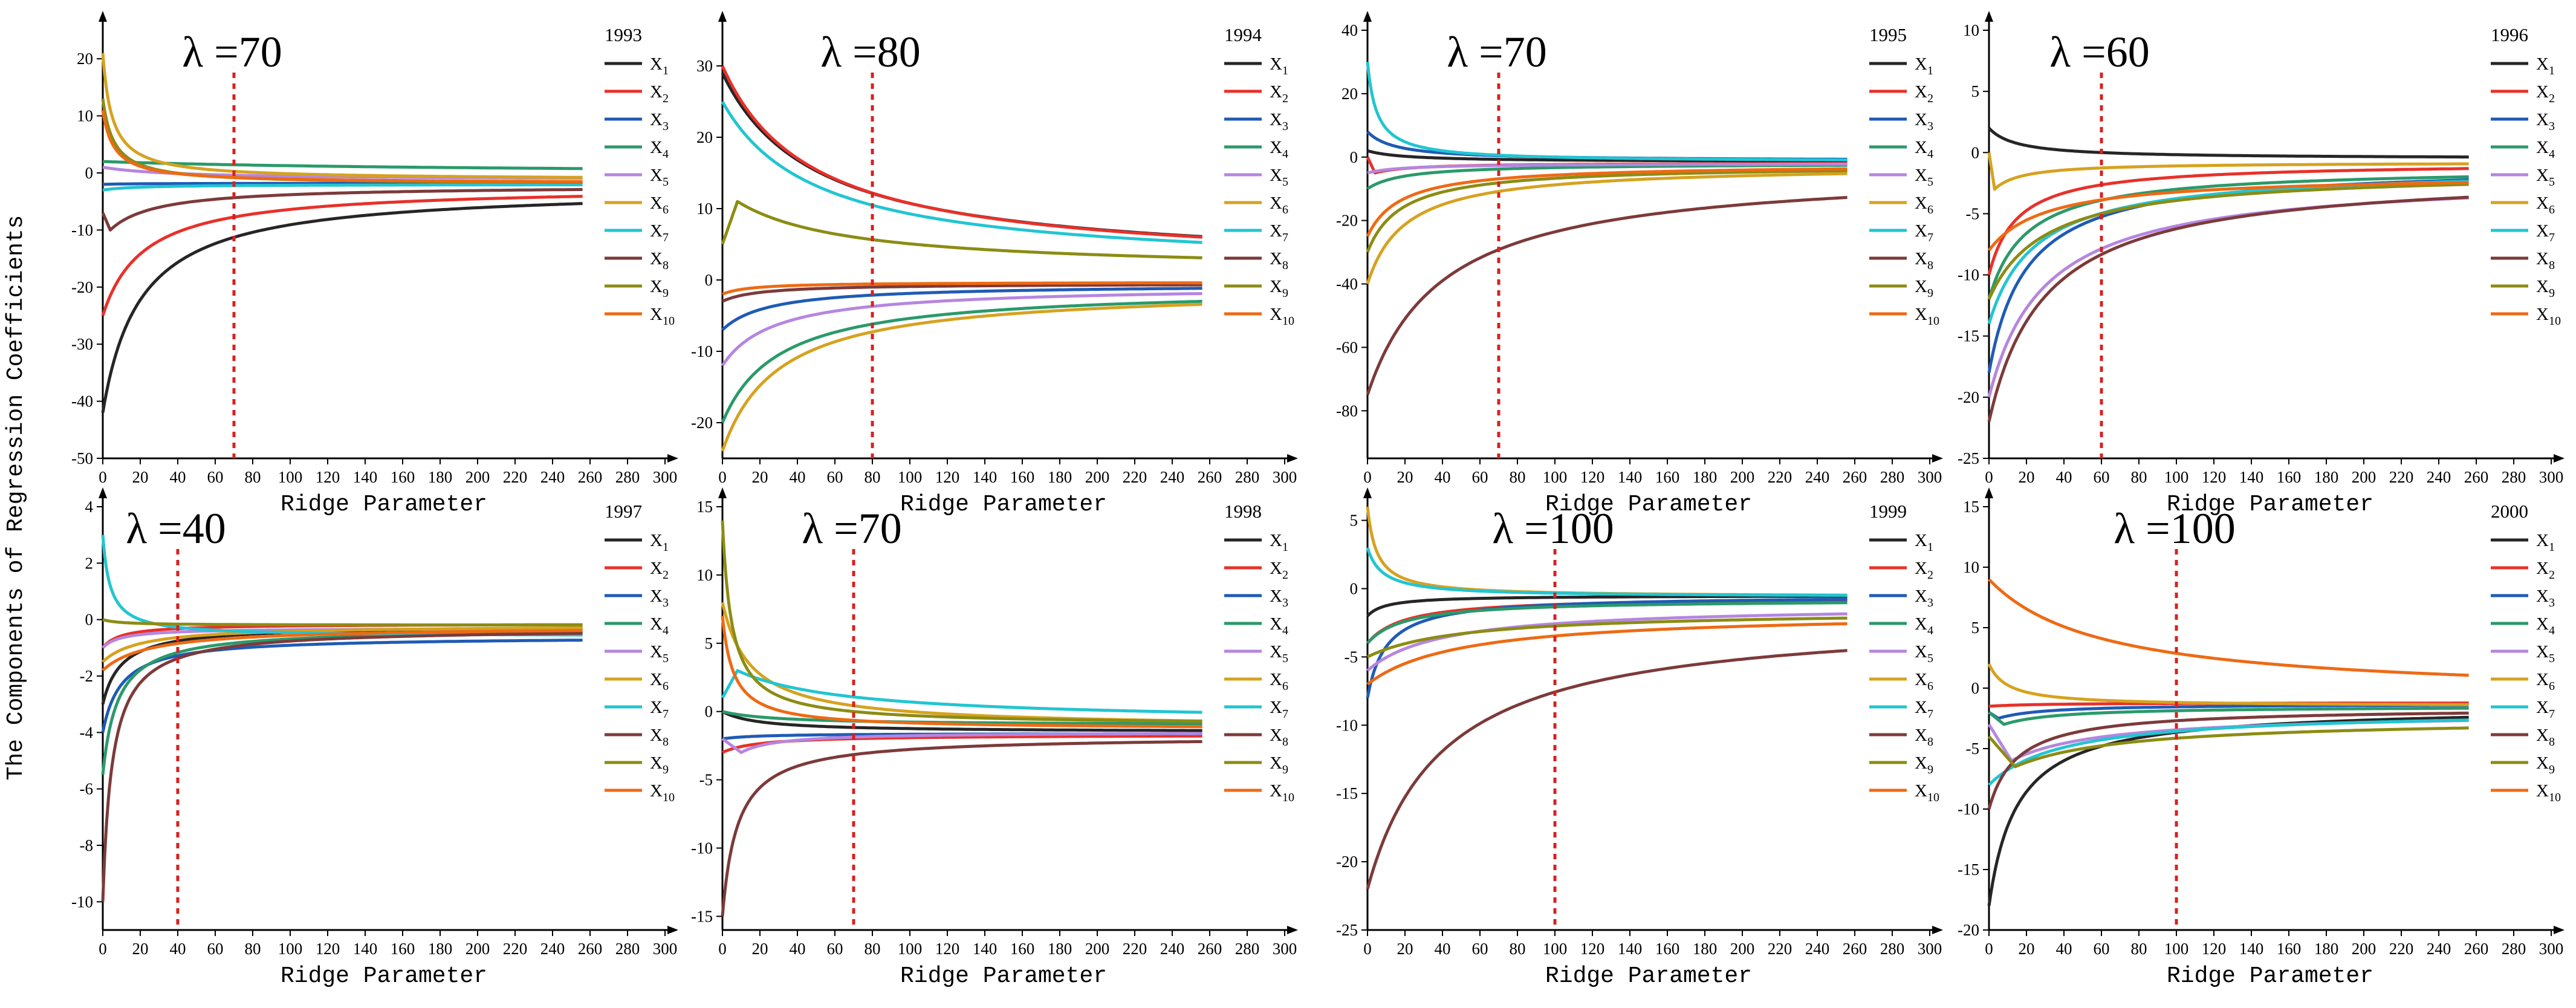  I want to click on y-tick-label: -40, so click(1347, 284).